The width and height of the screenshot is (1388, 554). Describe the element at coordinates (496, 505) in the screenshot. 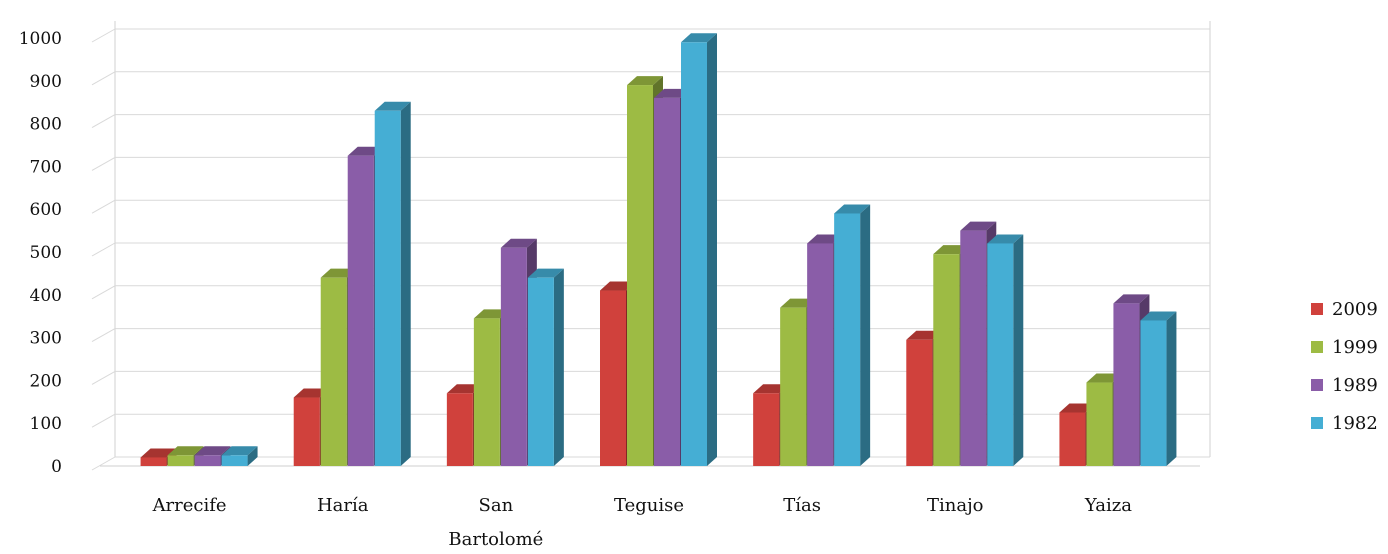

I see `x-category-label: San` at that location.